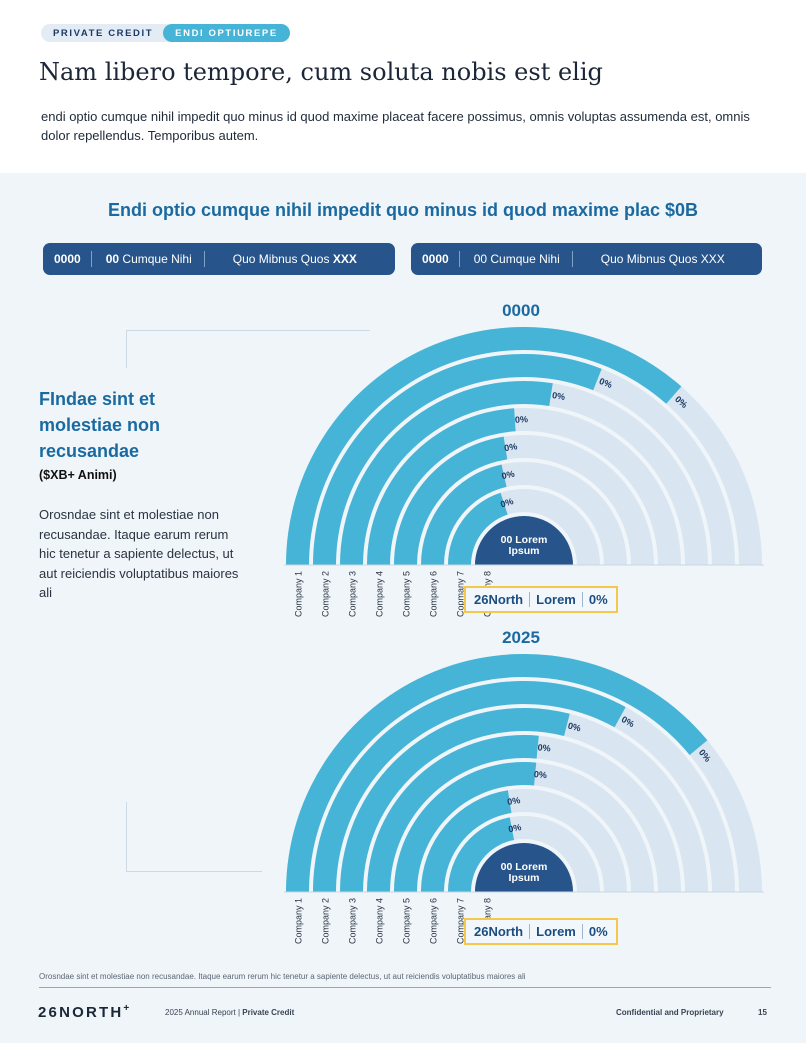  I want to click on stat-count-label: 00 Cumque Nihi, so click(516, 259).